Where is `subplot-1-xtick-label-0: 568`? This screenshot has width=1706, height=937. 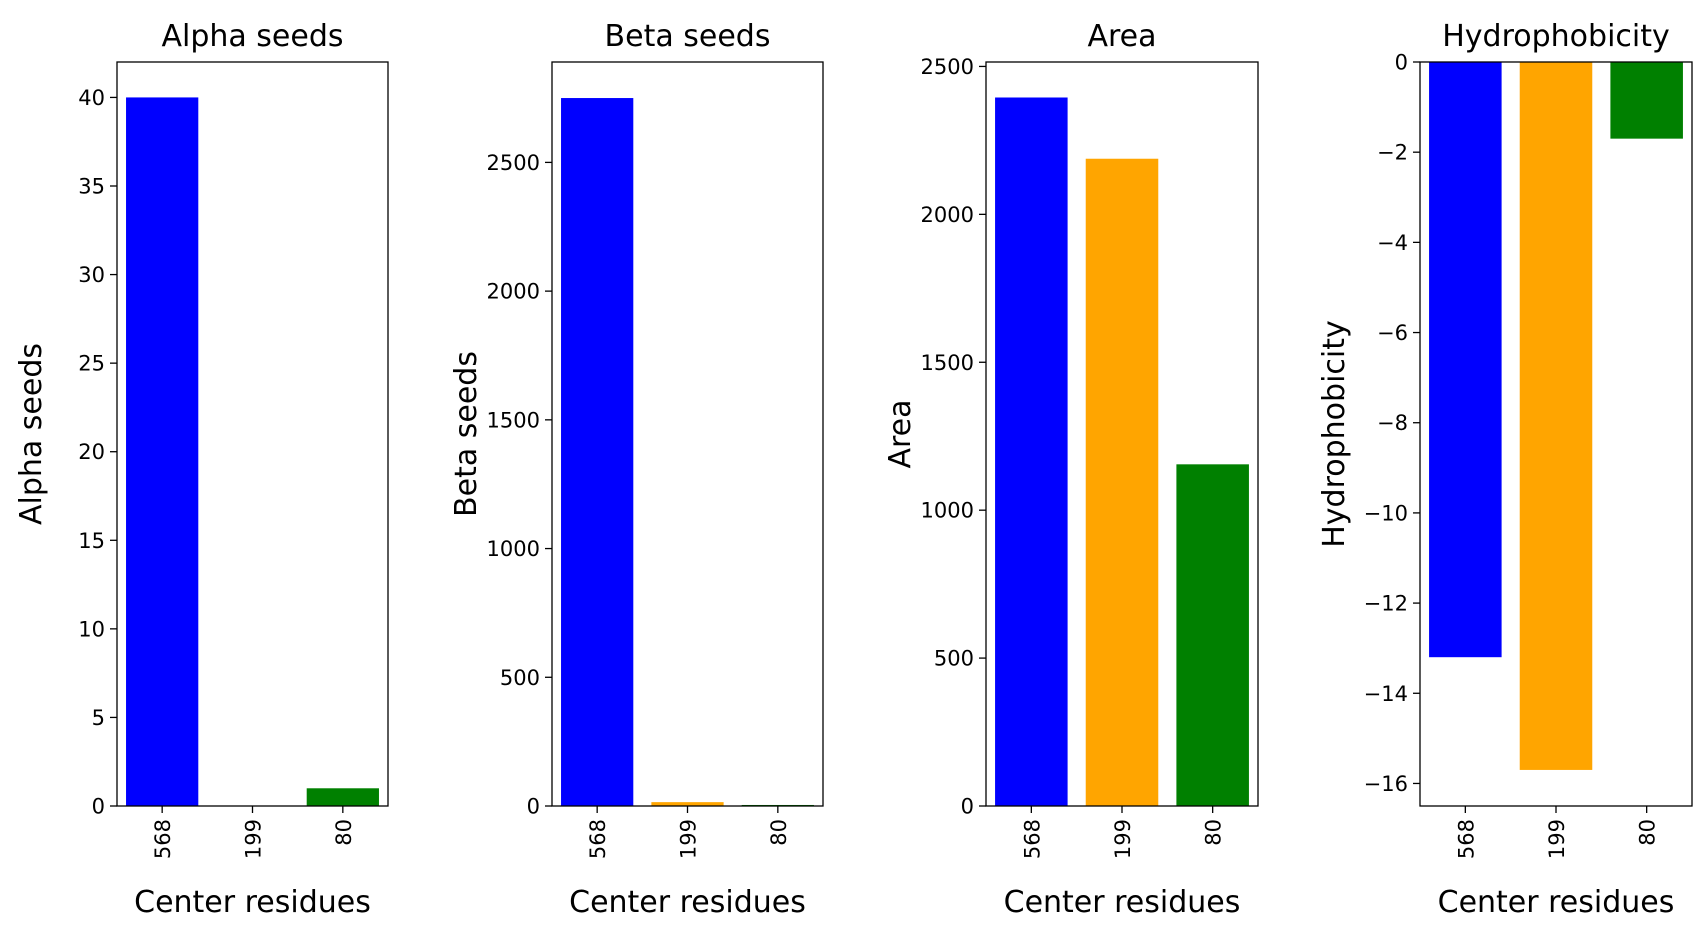 subplot-1-xtick-label-0: 568 is located at coordinates (598, 839).